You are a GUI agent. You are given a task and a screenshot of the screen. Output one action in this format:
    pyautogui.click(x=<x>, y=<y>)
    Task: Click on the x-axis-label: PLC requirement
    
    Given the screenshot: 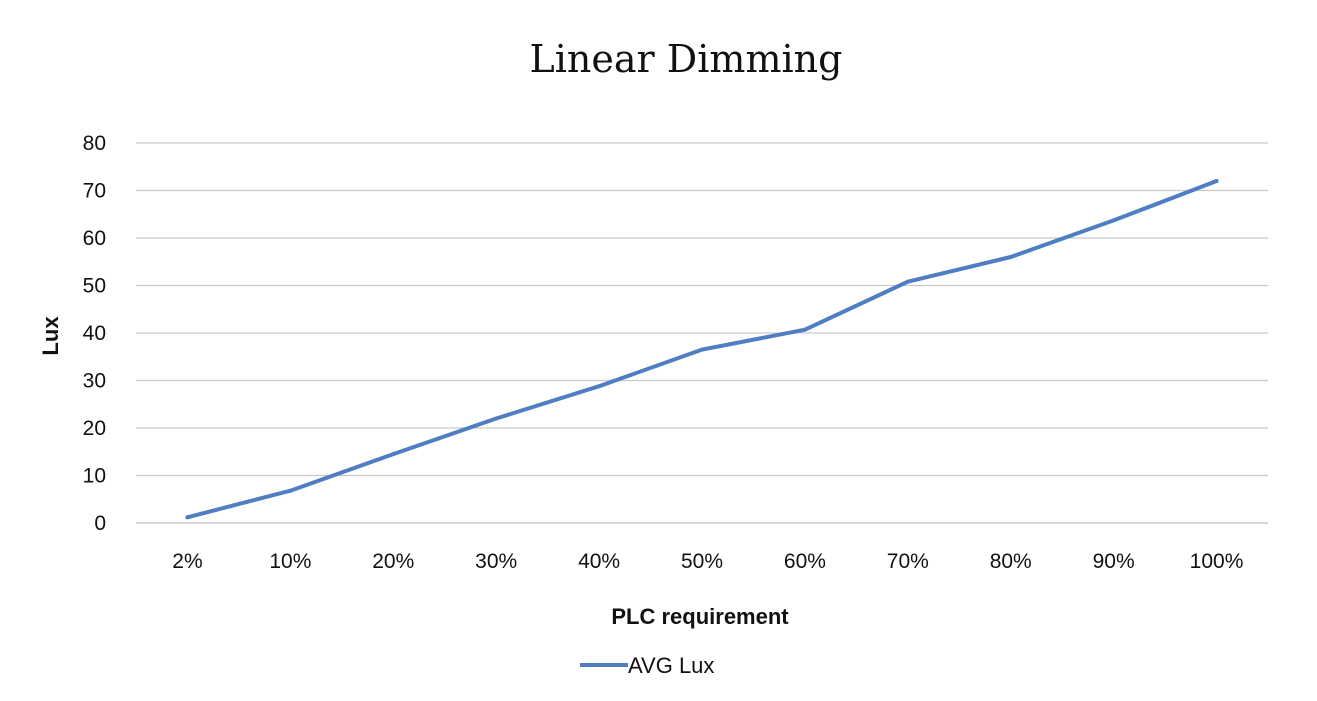 What is the action you would take?
    pyautogui.click(x=700, y=616)
    